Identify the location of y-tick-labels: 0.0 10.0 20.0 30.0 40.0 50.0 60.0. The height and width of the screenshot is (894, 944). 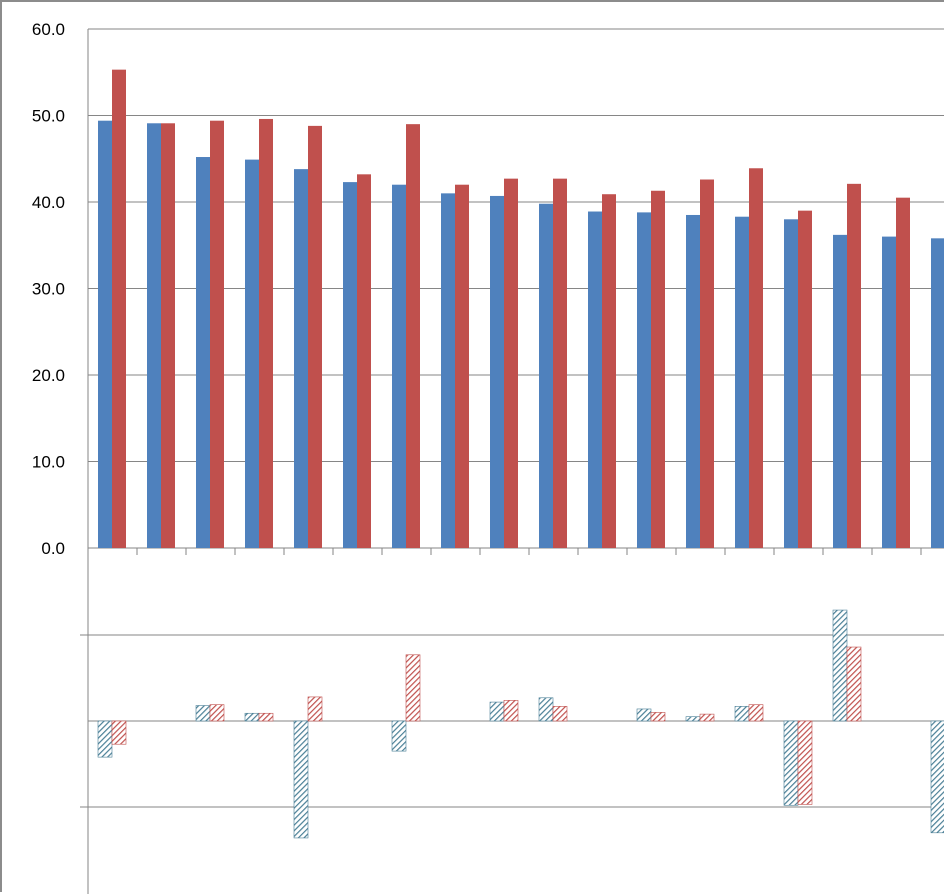
(48, 289).